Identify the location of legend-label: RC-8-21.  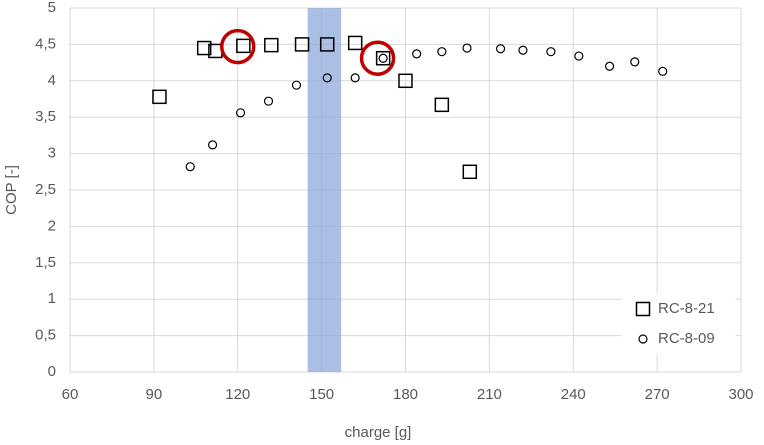
(686, 308).